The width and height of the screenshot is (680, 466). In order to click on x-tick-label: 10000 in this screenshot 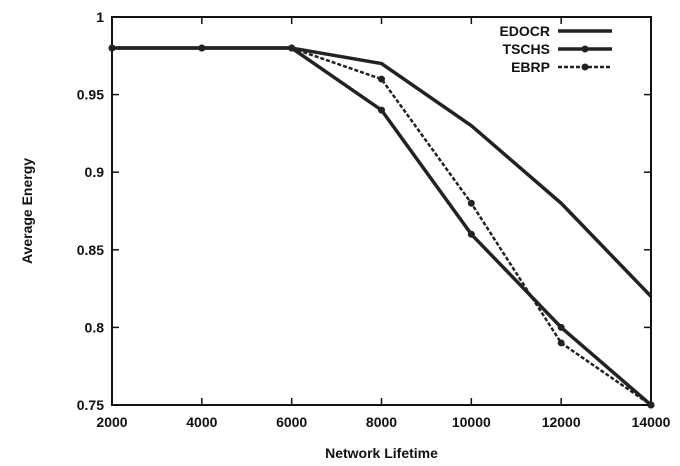, I will do `click(471, 422)`.